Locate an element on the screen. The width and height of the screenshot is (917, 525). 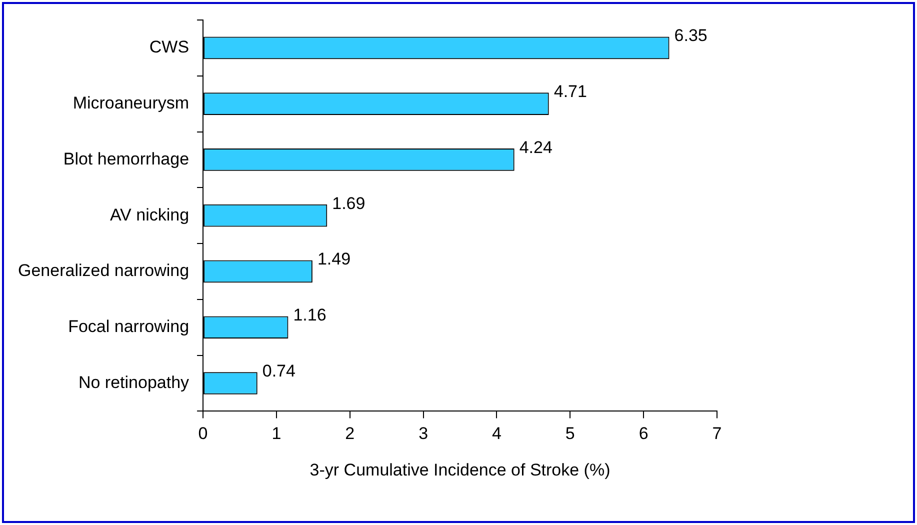
data-label: 1.16 is located at coordinates (309, 315).